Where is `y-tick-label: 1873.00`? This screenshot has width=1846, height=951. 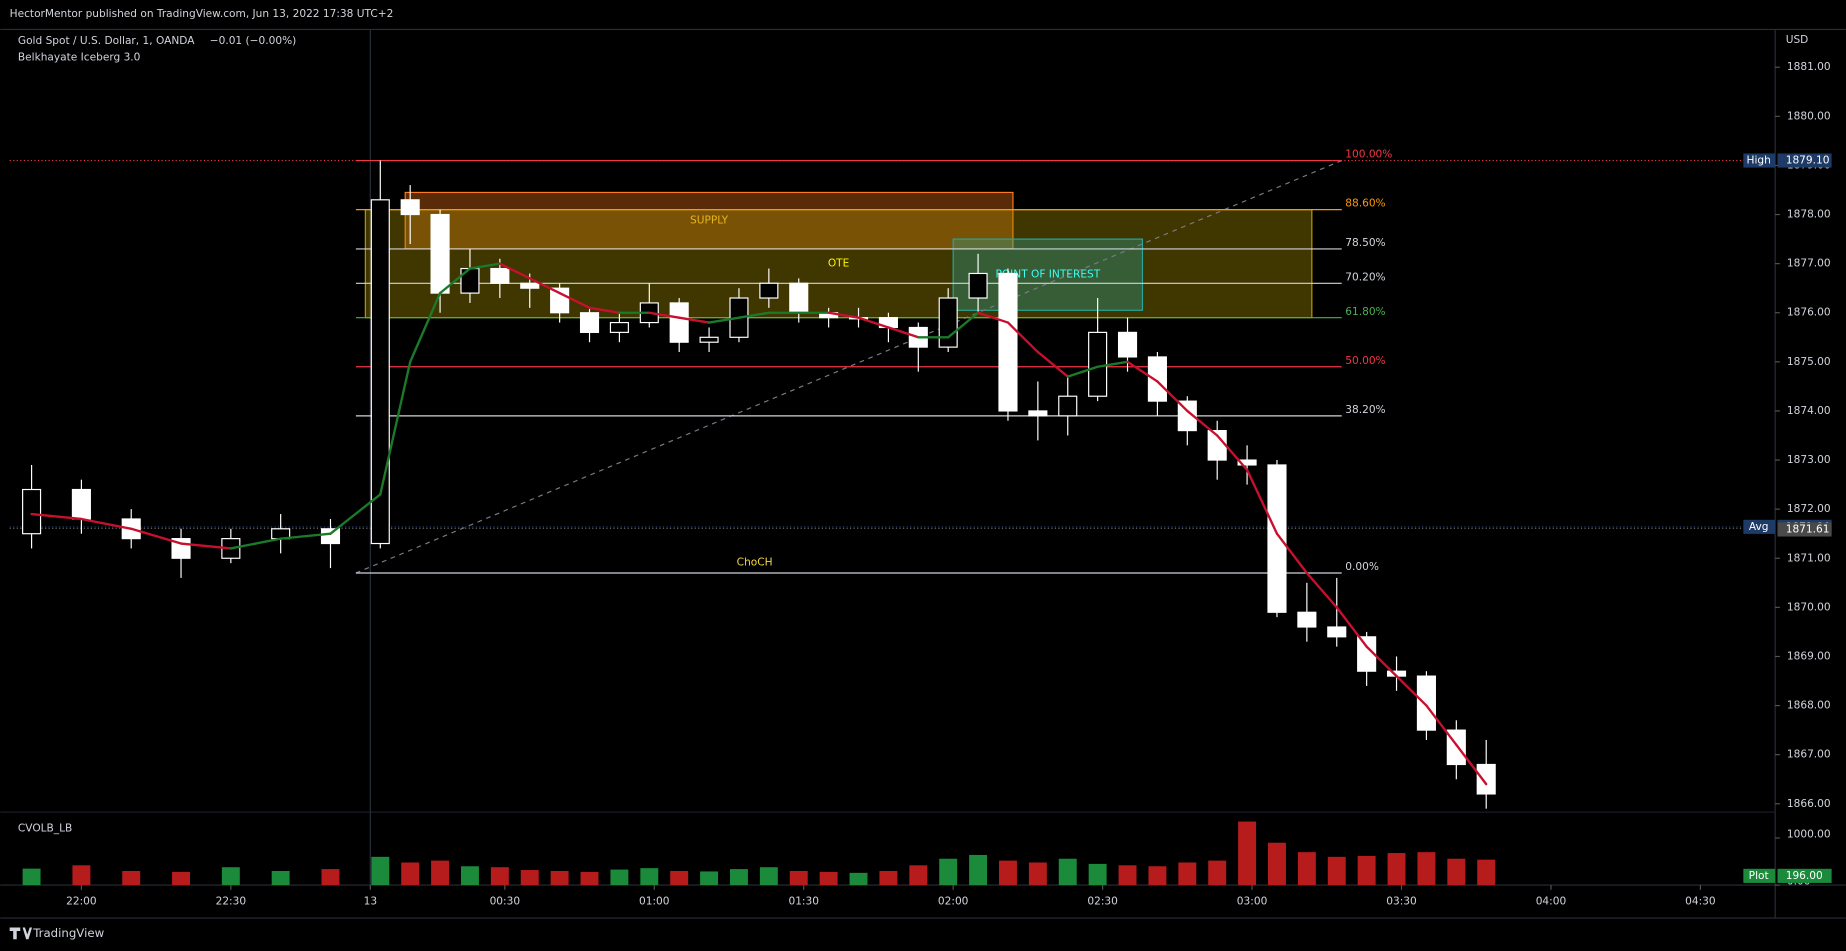 y-tick-label: 1873.00 is located at coordinates (1809, 460).